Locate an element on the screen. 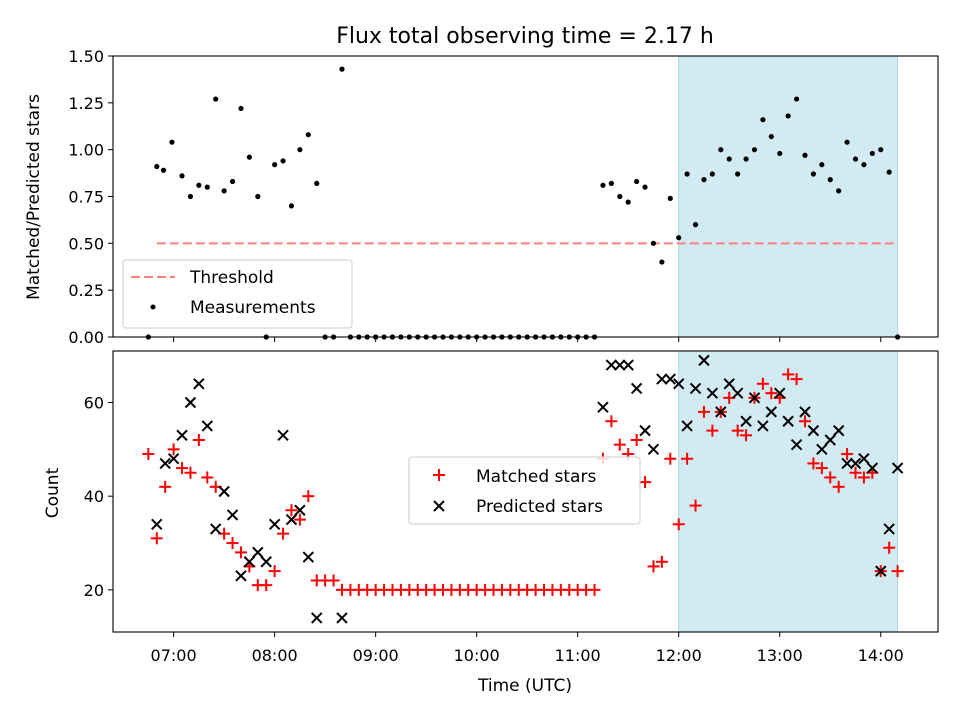 The height and width of the screenshot is (720, 960). x-tick-label: 08:00 is located at coordinates (275, 655).